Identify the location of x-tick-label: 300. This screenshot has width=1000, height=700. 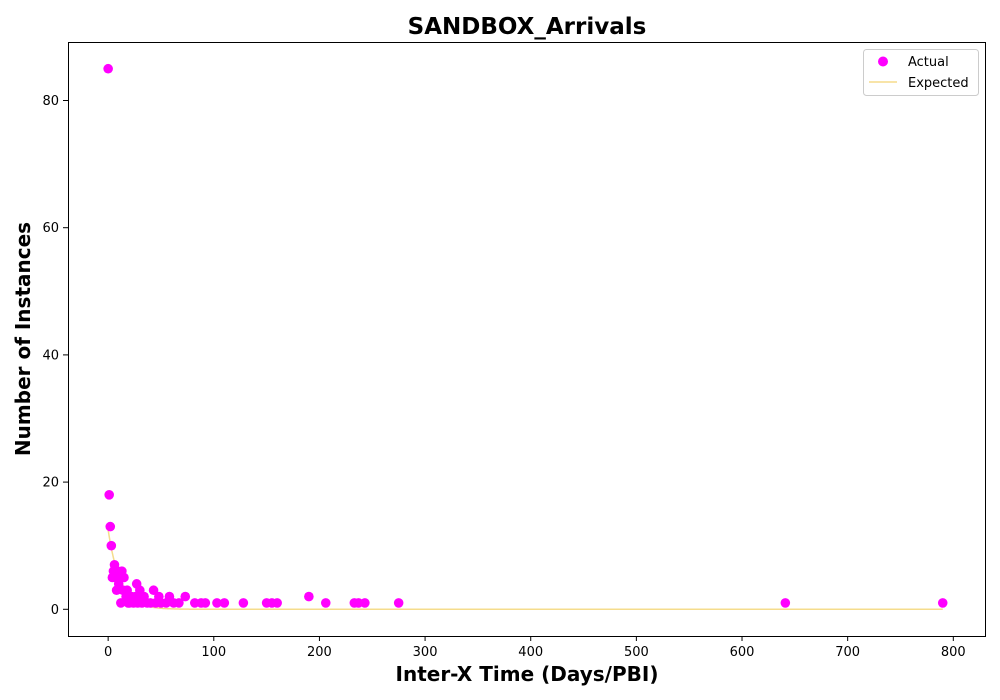
(425, 652).